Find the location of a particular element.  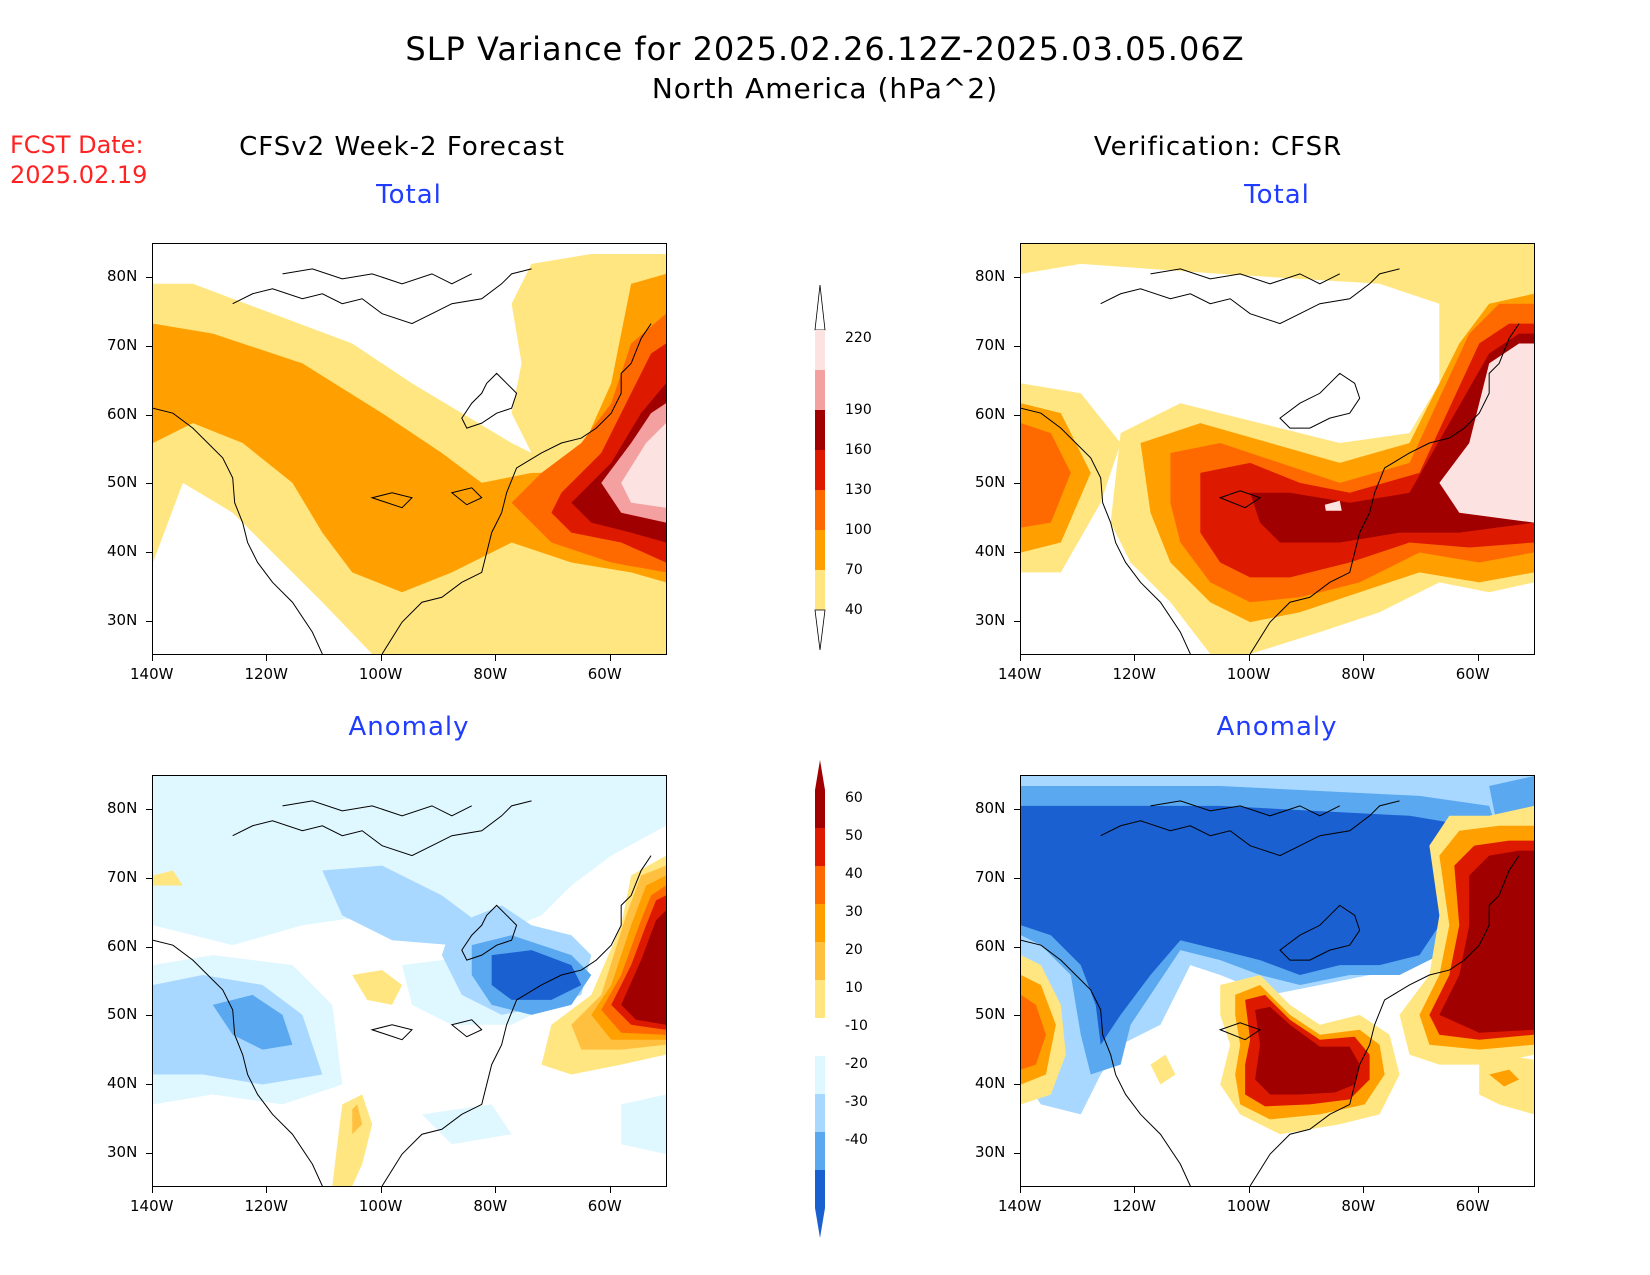

forecast-anomaly-lat-label: 30N is located at coordinates (122, 1151).